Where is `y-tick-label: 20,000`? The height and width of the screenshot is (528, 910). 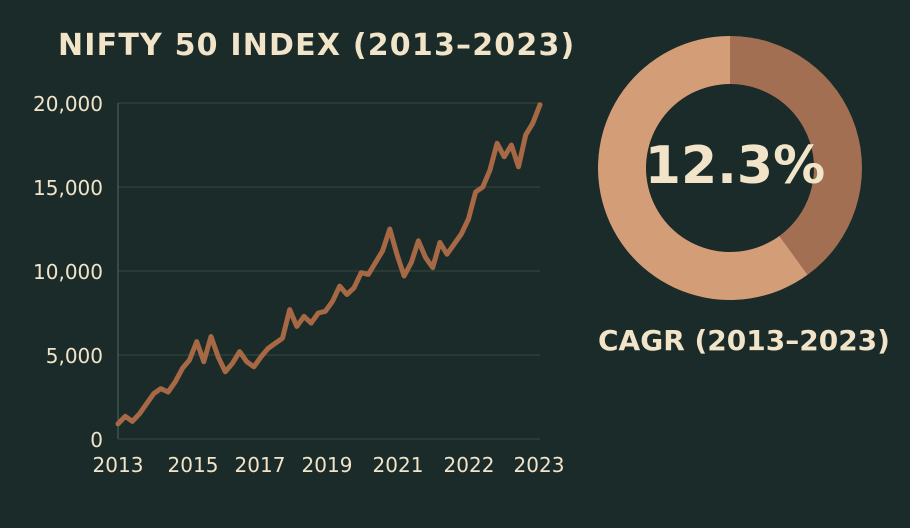
y-tick-label: 20,000 is located at coordinates (68, 104).